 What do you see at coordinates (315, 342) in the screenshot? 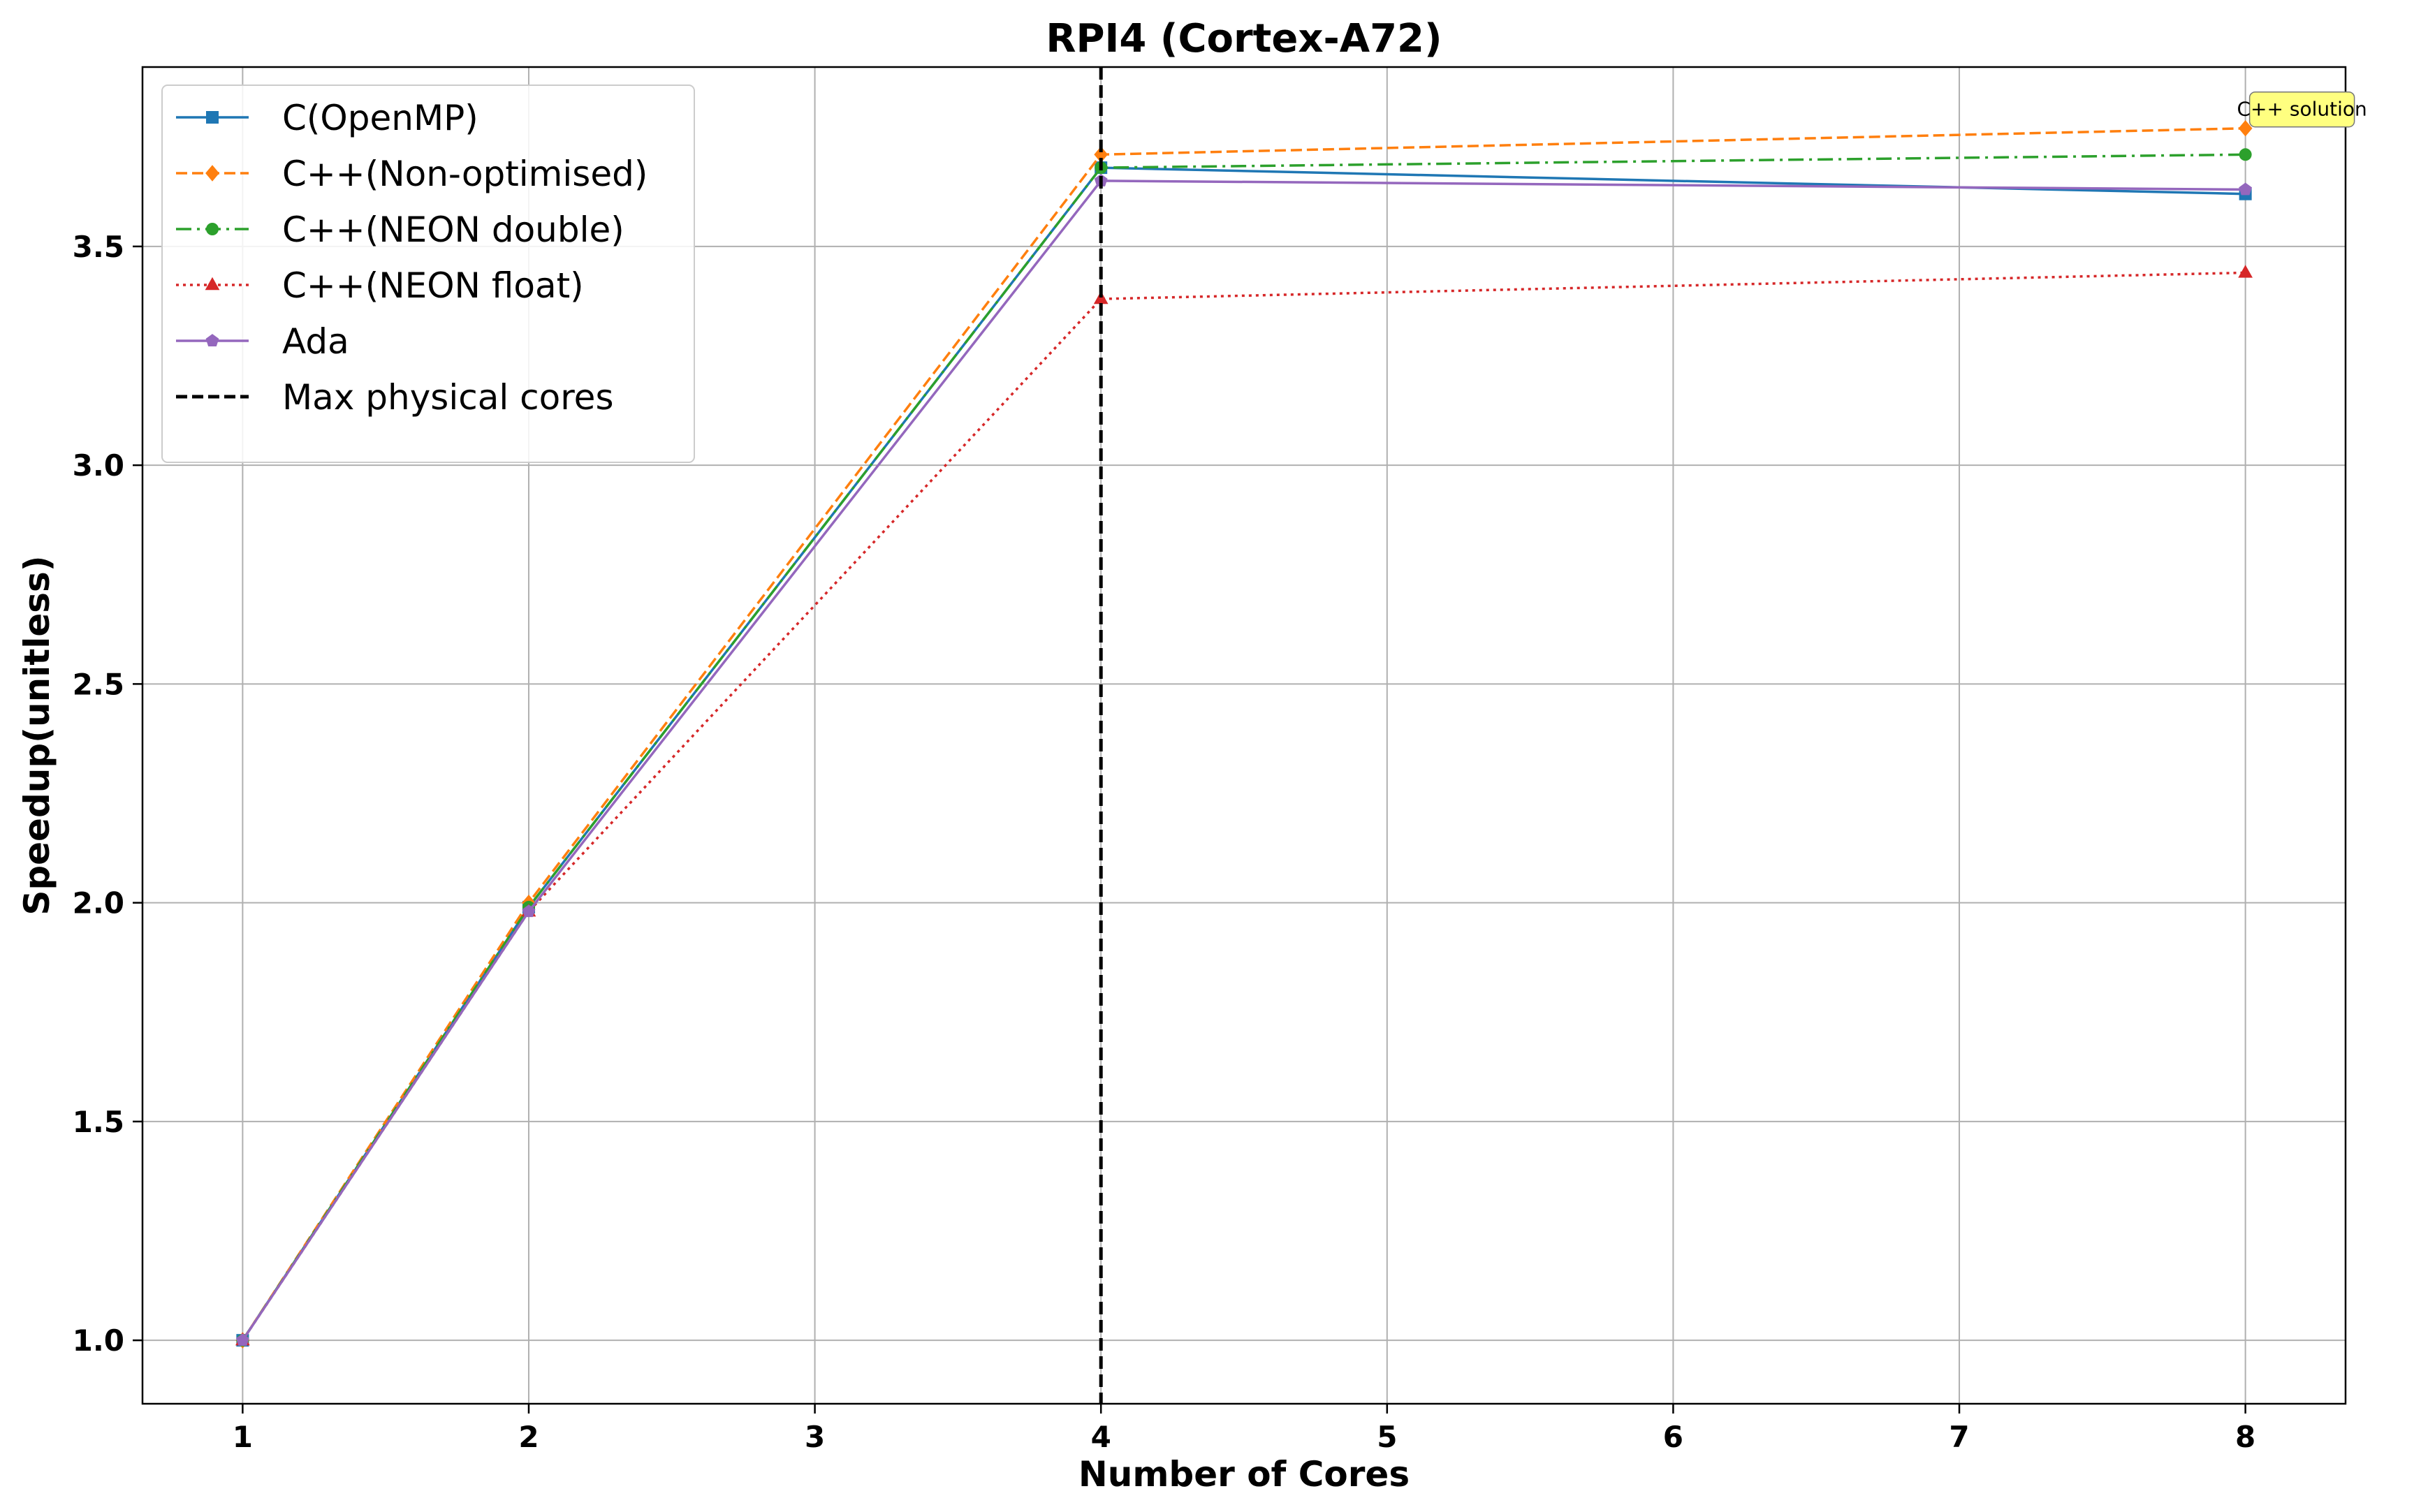
I see `legend-label: Ada` at bounding box center [315, 342].